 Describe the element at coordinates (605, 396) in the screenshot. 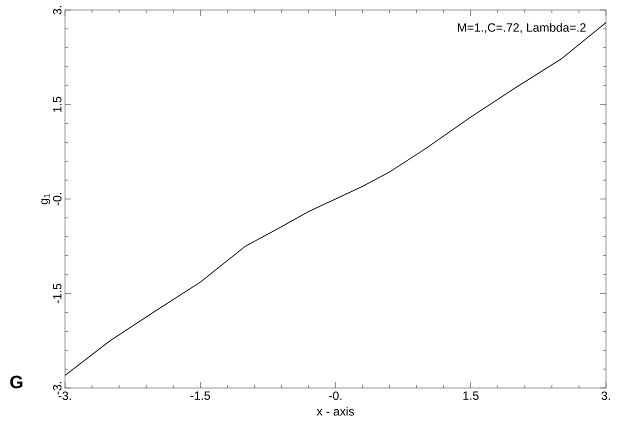

I see `x-tick-label: 3.` at that location.